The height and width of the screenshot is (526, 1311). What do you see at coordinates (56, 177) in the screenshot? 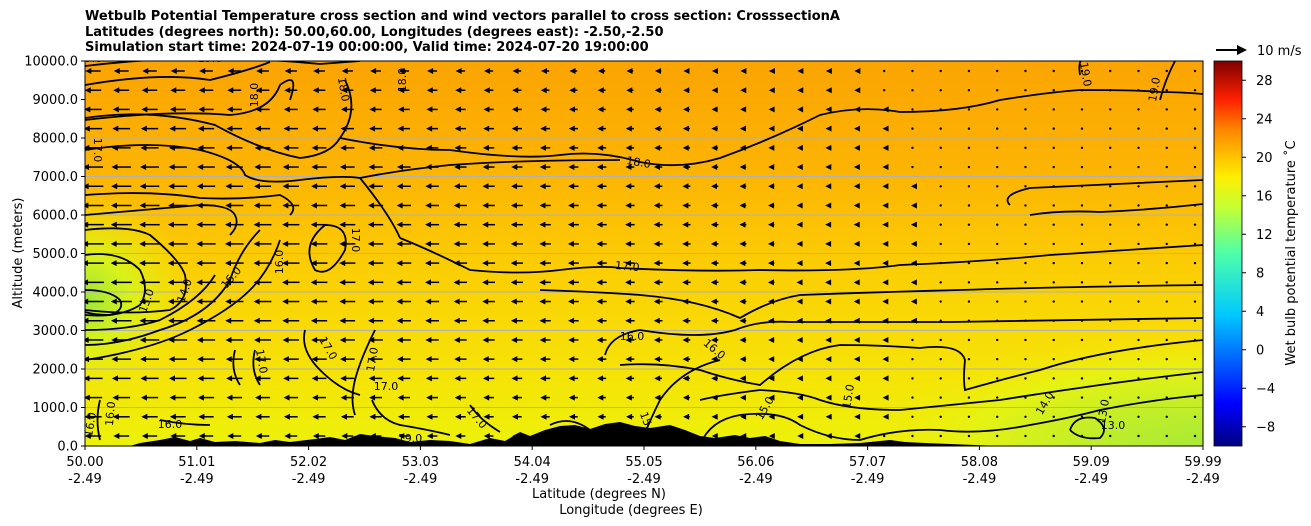
I see `y-tick-label: 7000.0` at bounding box center [56, 177].